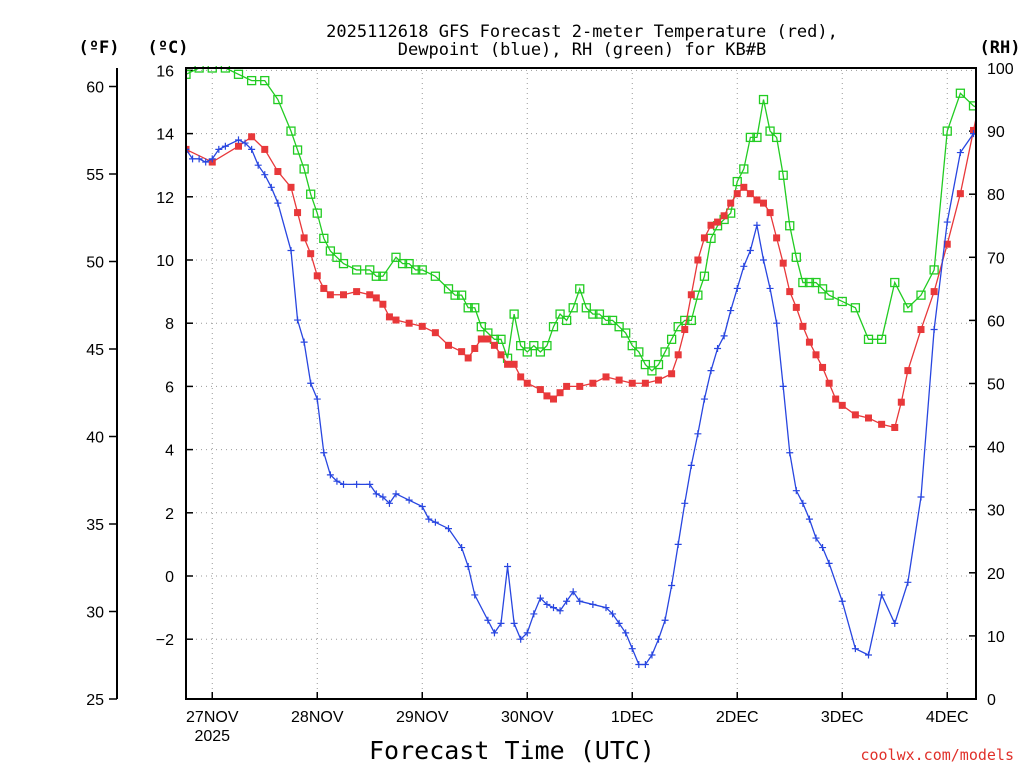 The image size is (1024, 768). I want to click on celsius-tick-label: 4, so click(169, 451).